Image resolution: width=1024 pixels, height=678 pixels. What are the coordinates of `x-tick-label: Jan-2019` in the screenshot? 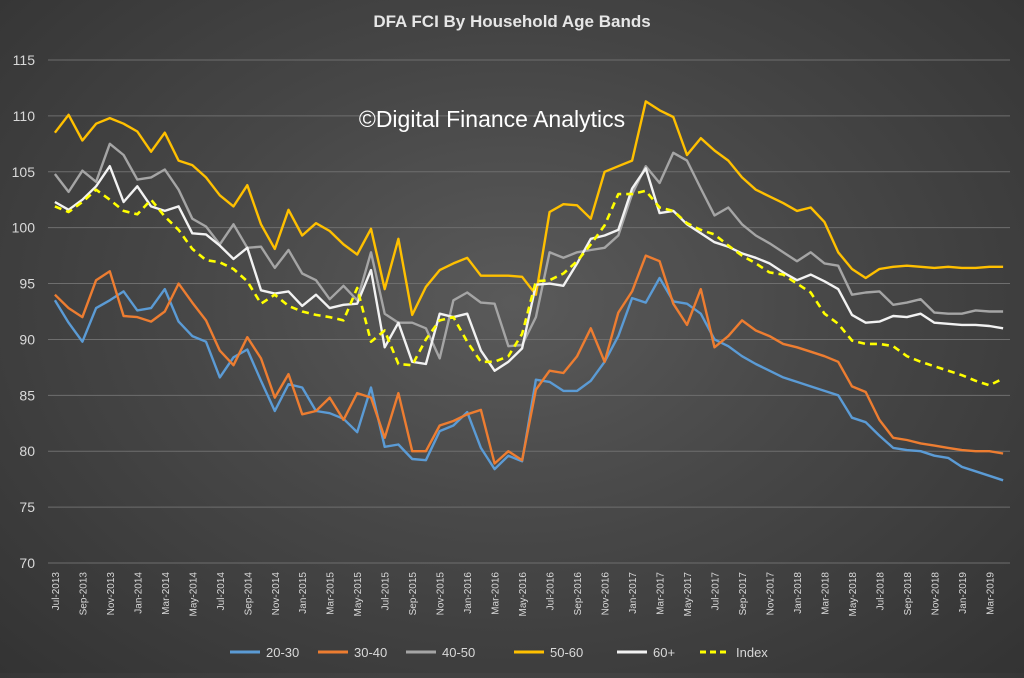 It's located at (963, 593).